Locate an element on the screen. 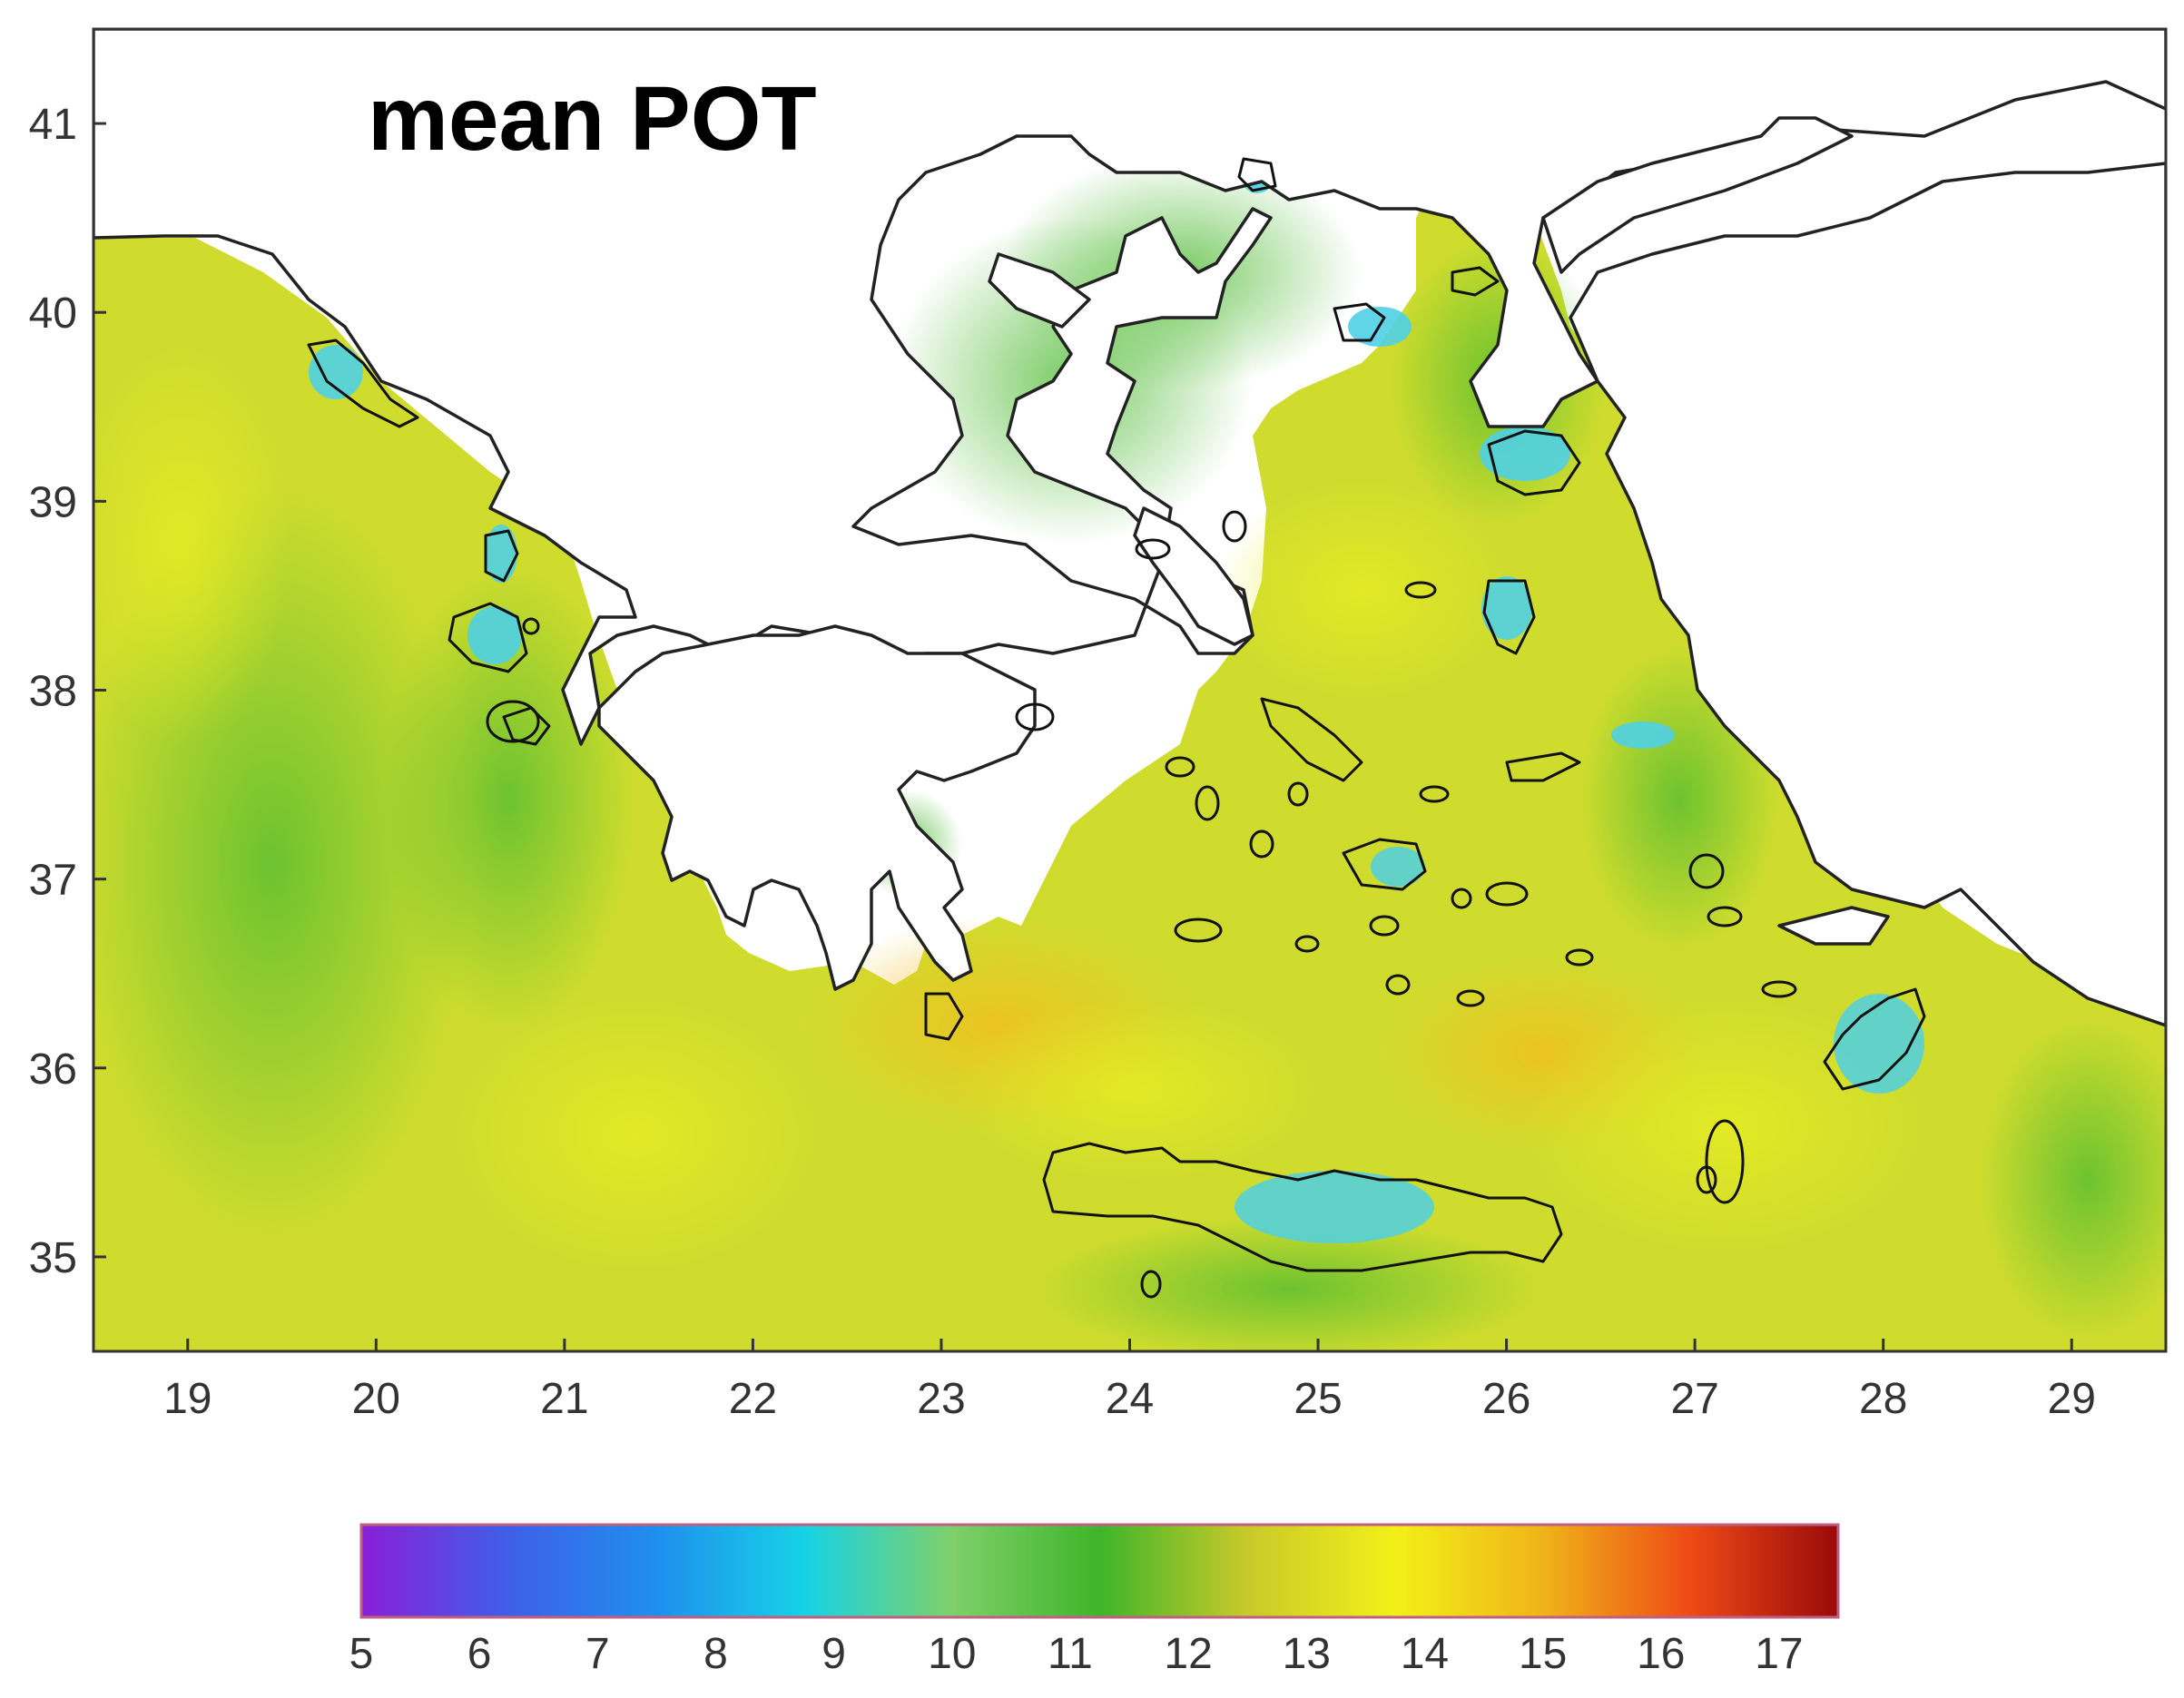 The height and width of the screenshot is (1698, 2184). x-tick-label: 25 is located at coordinates (1318, 1399).